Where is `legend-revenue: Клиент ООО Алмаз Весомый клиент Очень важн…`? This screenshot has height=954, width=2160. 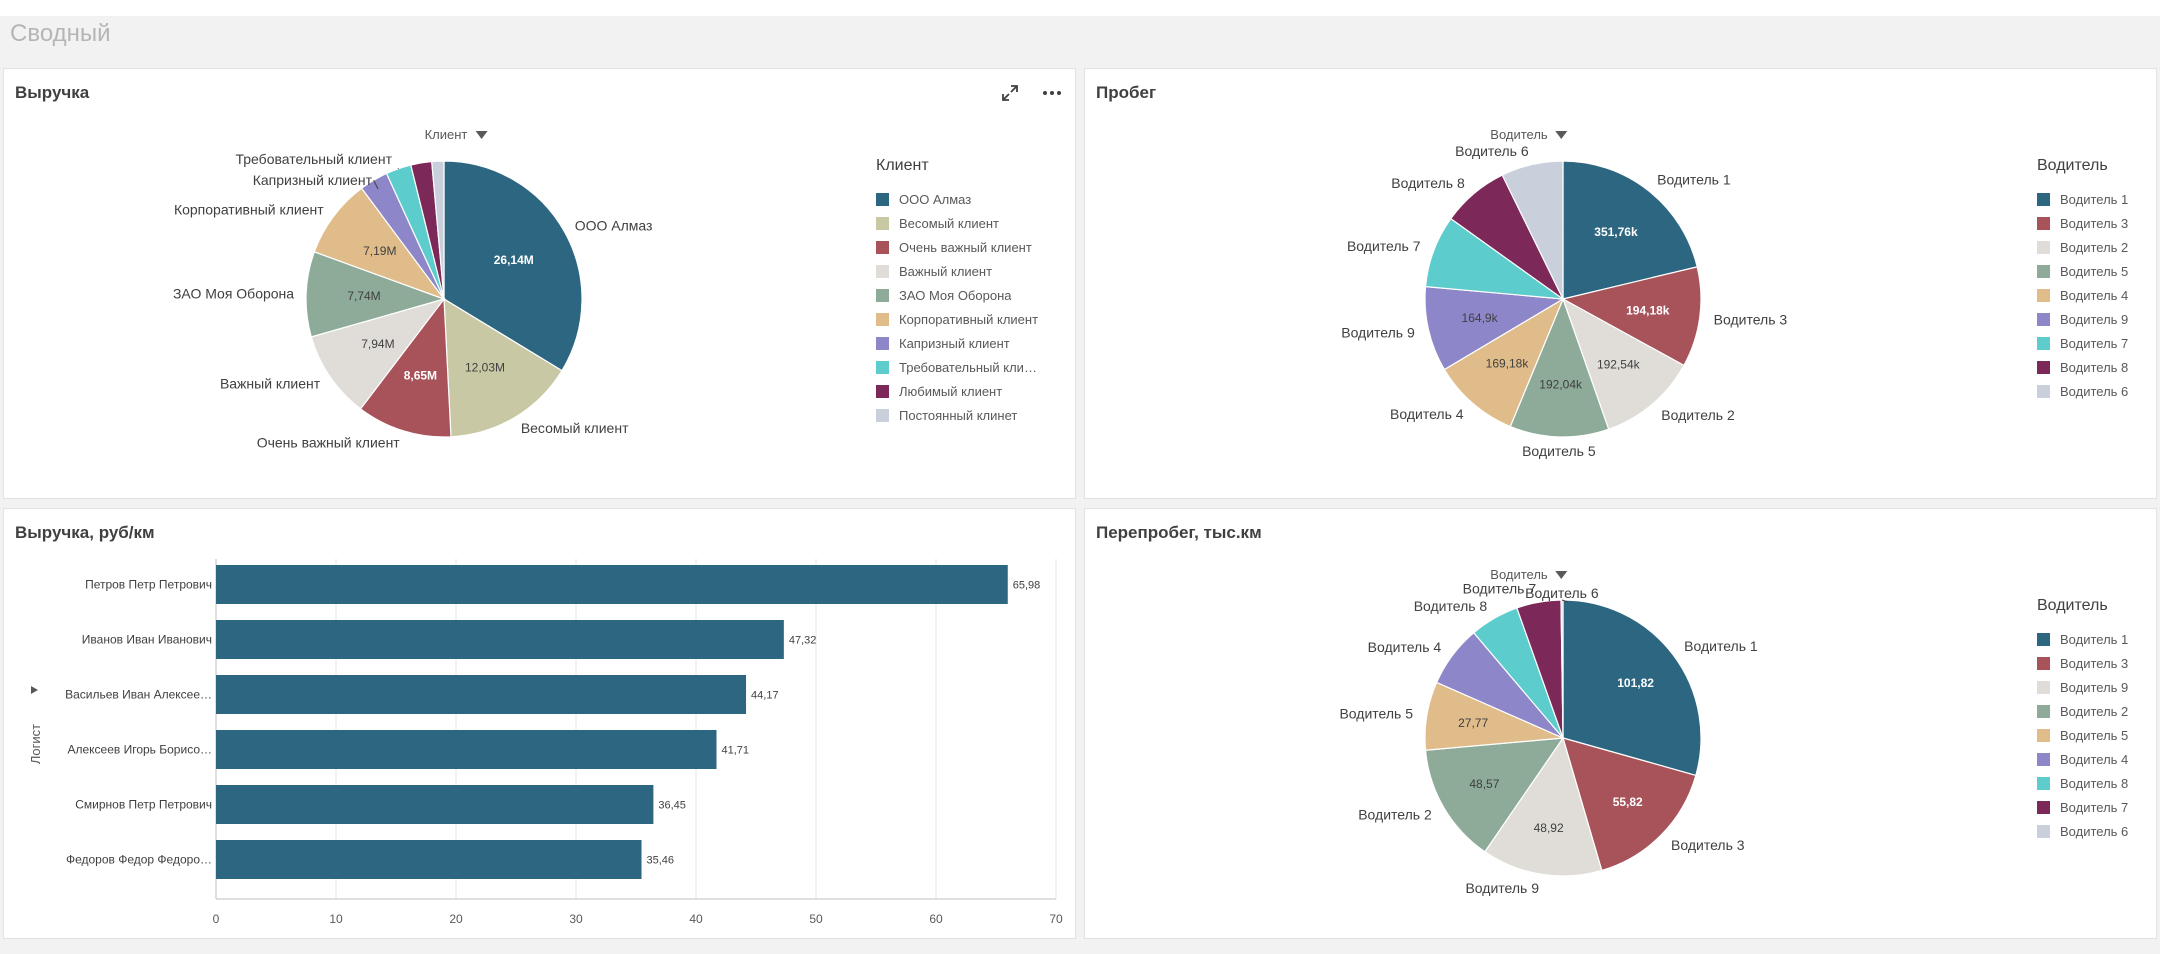
legend-revenue: Клиент ООО Алмаз Весомый клиент Очень важн… is located at coordinates (971, 292).